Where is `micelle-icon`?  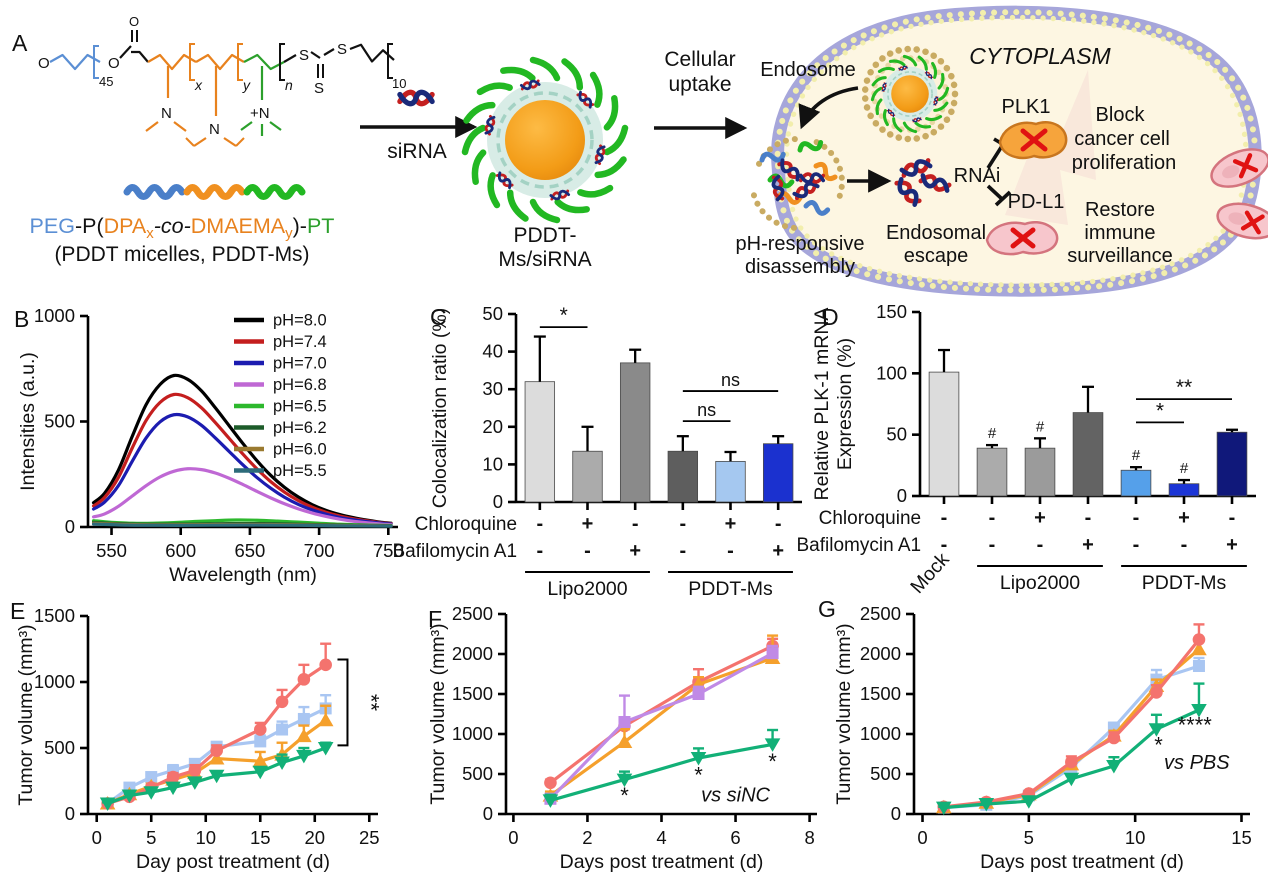
micelle-icon is located at coordinates (545, 140).